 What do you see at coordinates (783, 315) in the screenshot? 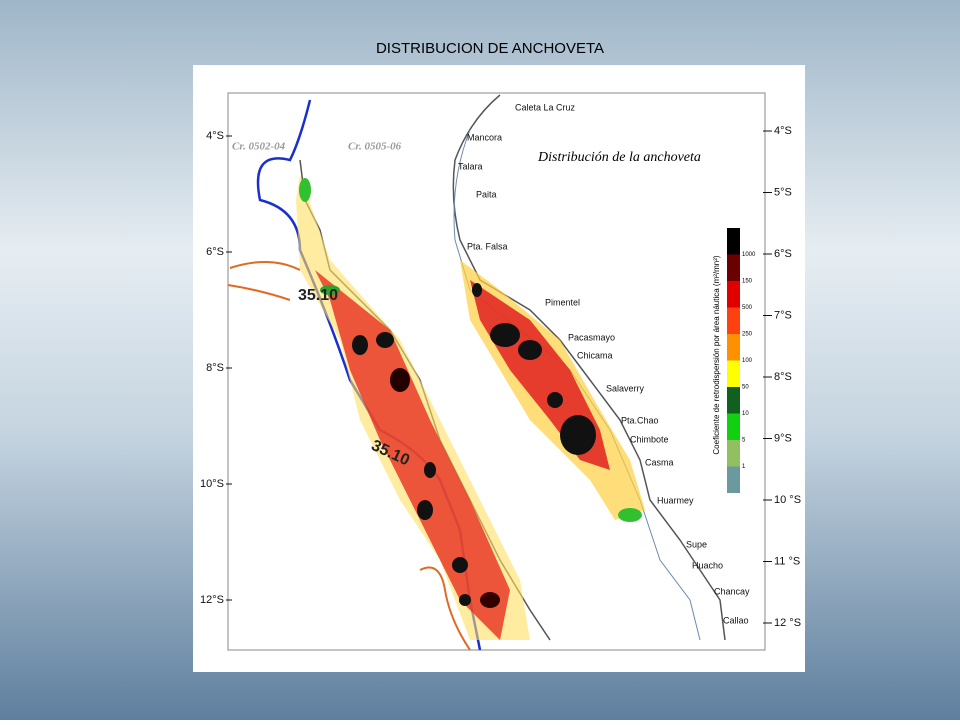
I see `latitude-label: 7°S` at bounding box center [783, 315].